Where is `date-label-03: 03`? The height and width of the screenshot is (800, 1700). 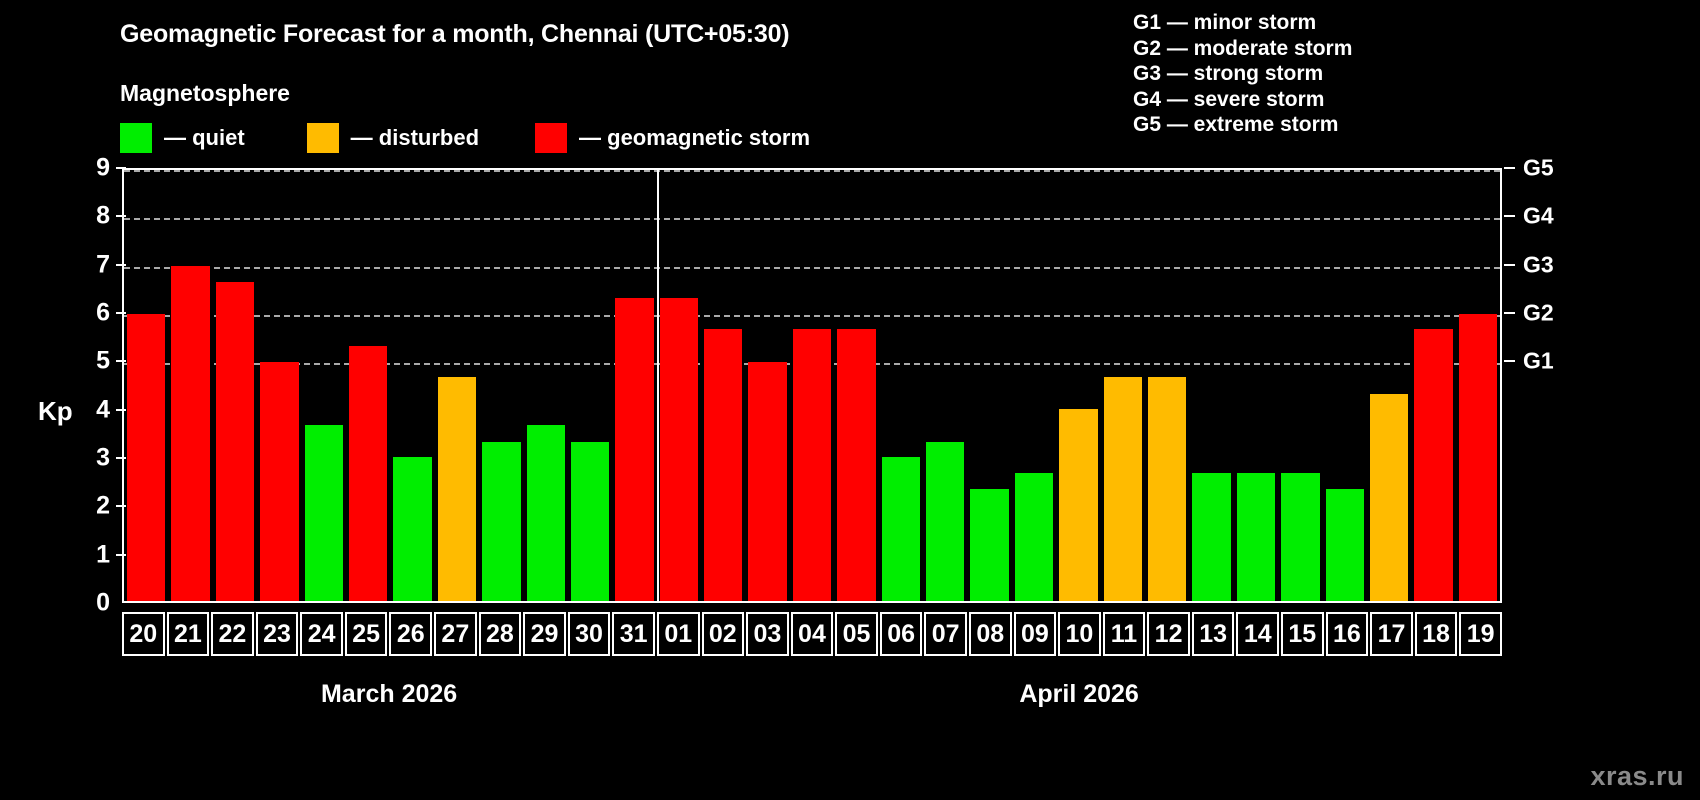
date-label-03: 03 is located at coordinates (767, 634).